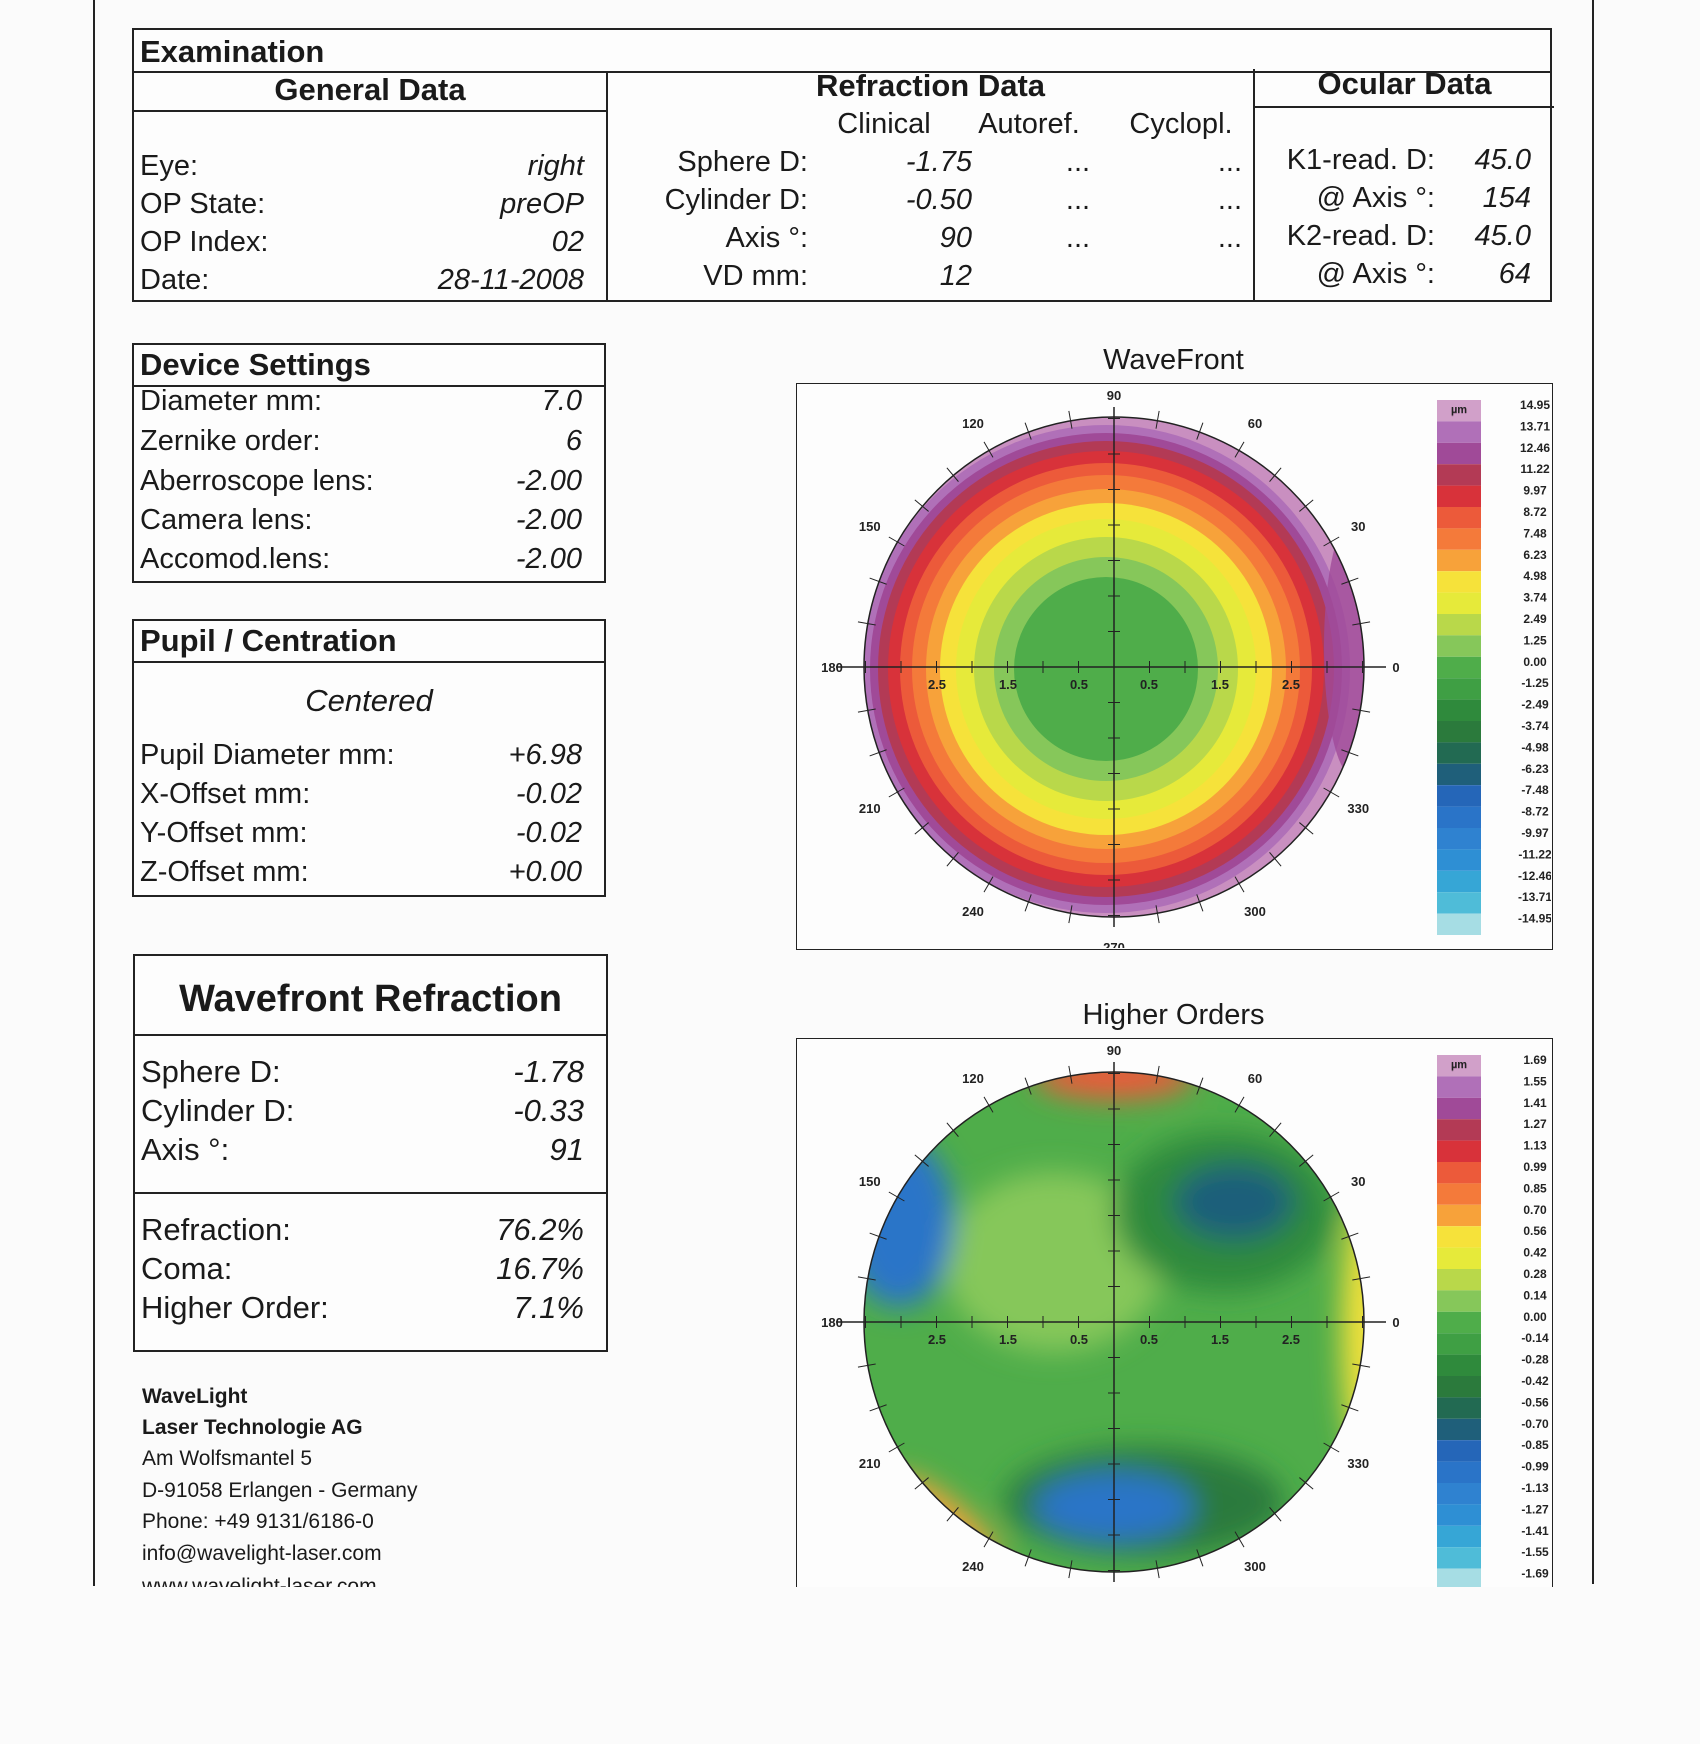 The image size is (1700, 1744). I want to click on legend-value: -0.99, so click(1535, 1467).